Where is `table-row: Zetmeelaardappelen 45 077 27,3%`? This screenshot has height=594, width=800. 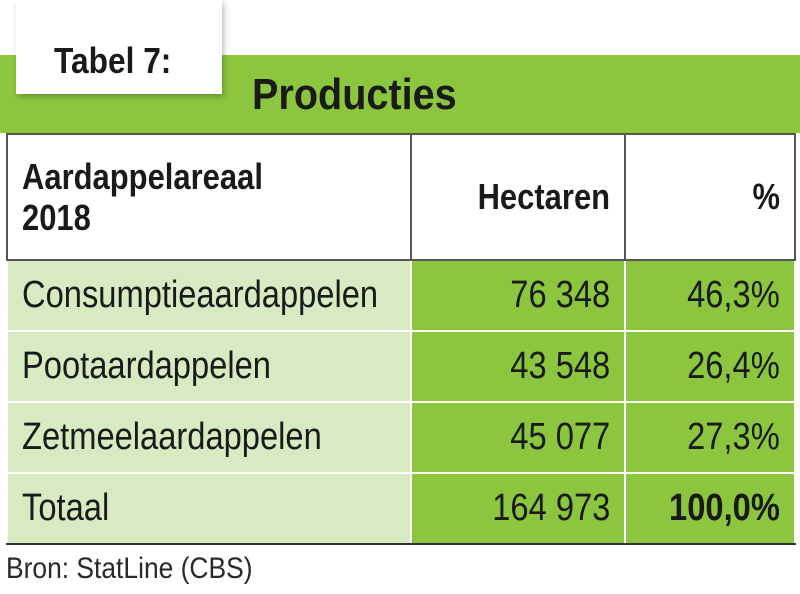 table-row: Zetmeelaardappelen 45 077 27,3% is located at coordinates (401, 437).